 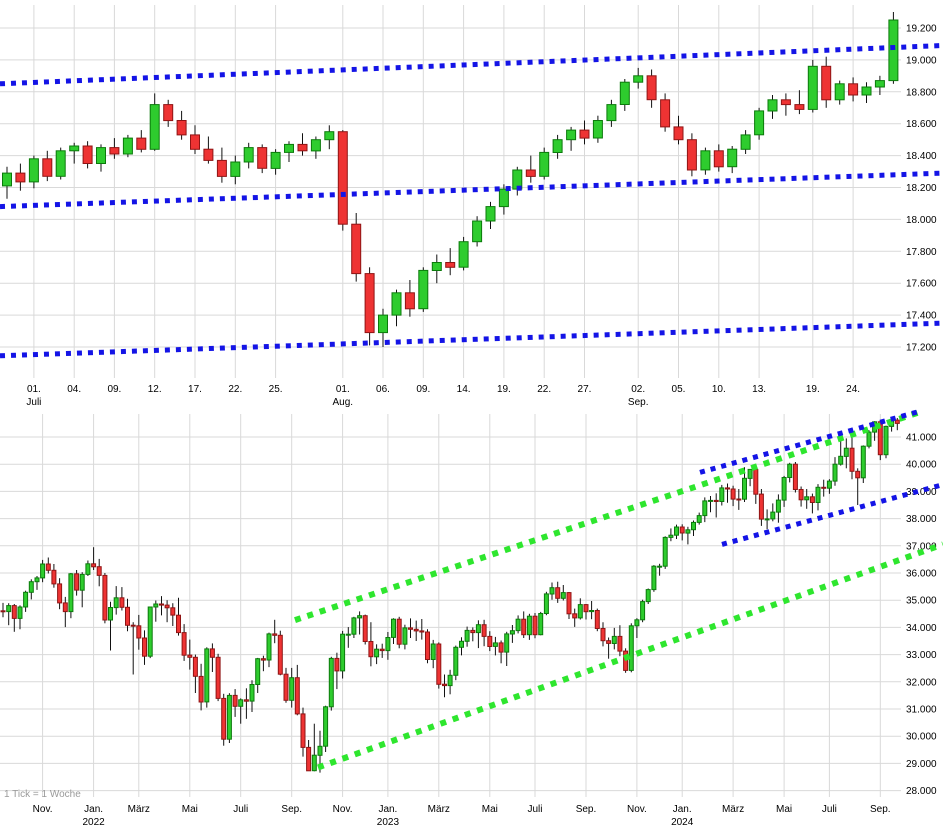 What do you see at coordinates (638, 402) in the screenshot?
I see `x-axis-sublabel: Sep.` at bounding box center [638, 402].